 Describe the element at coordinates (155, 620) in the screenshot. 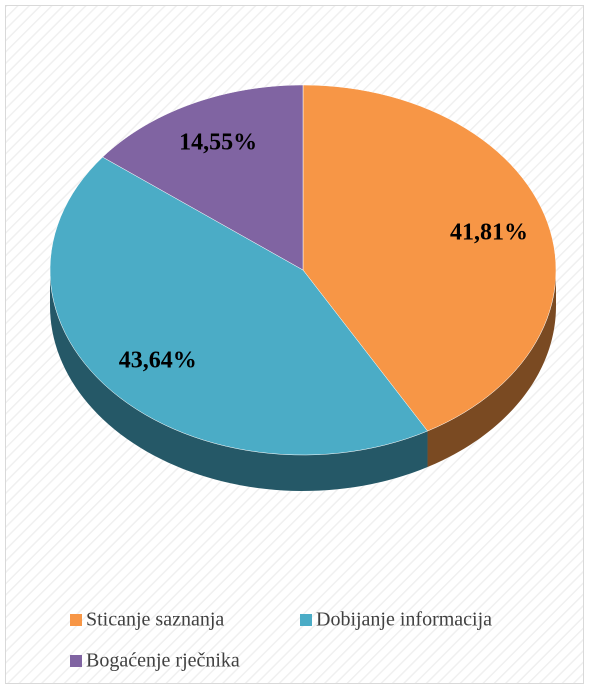

I see `legend-label: Sticanje saznanja` at that location.